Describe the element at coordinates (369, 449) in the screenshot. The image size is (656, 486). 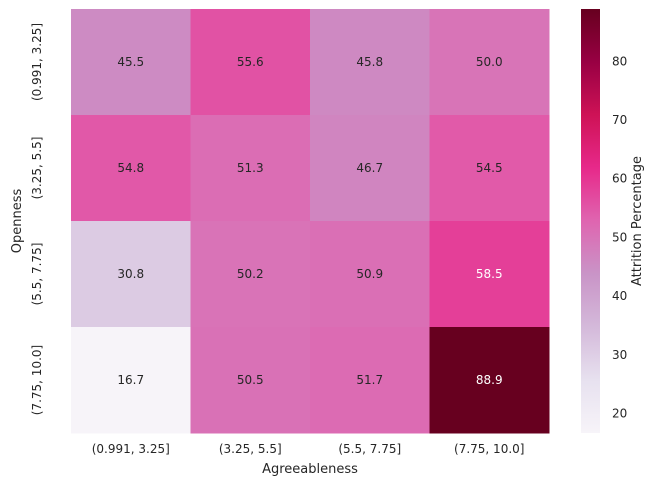
I see `x-tick-label: (5.5, 7.75]` at that location.